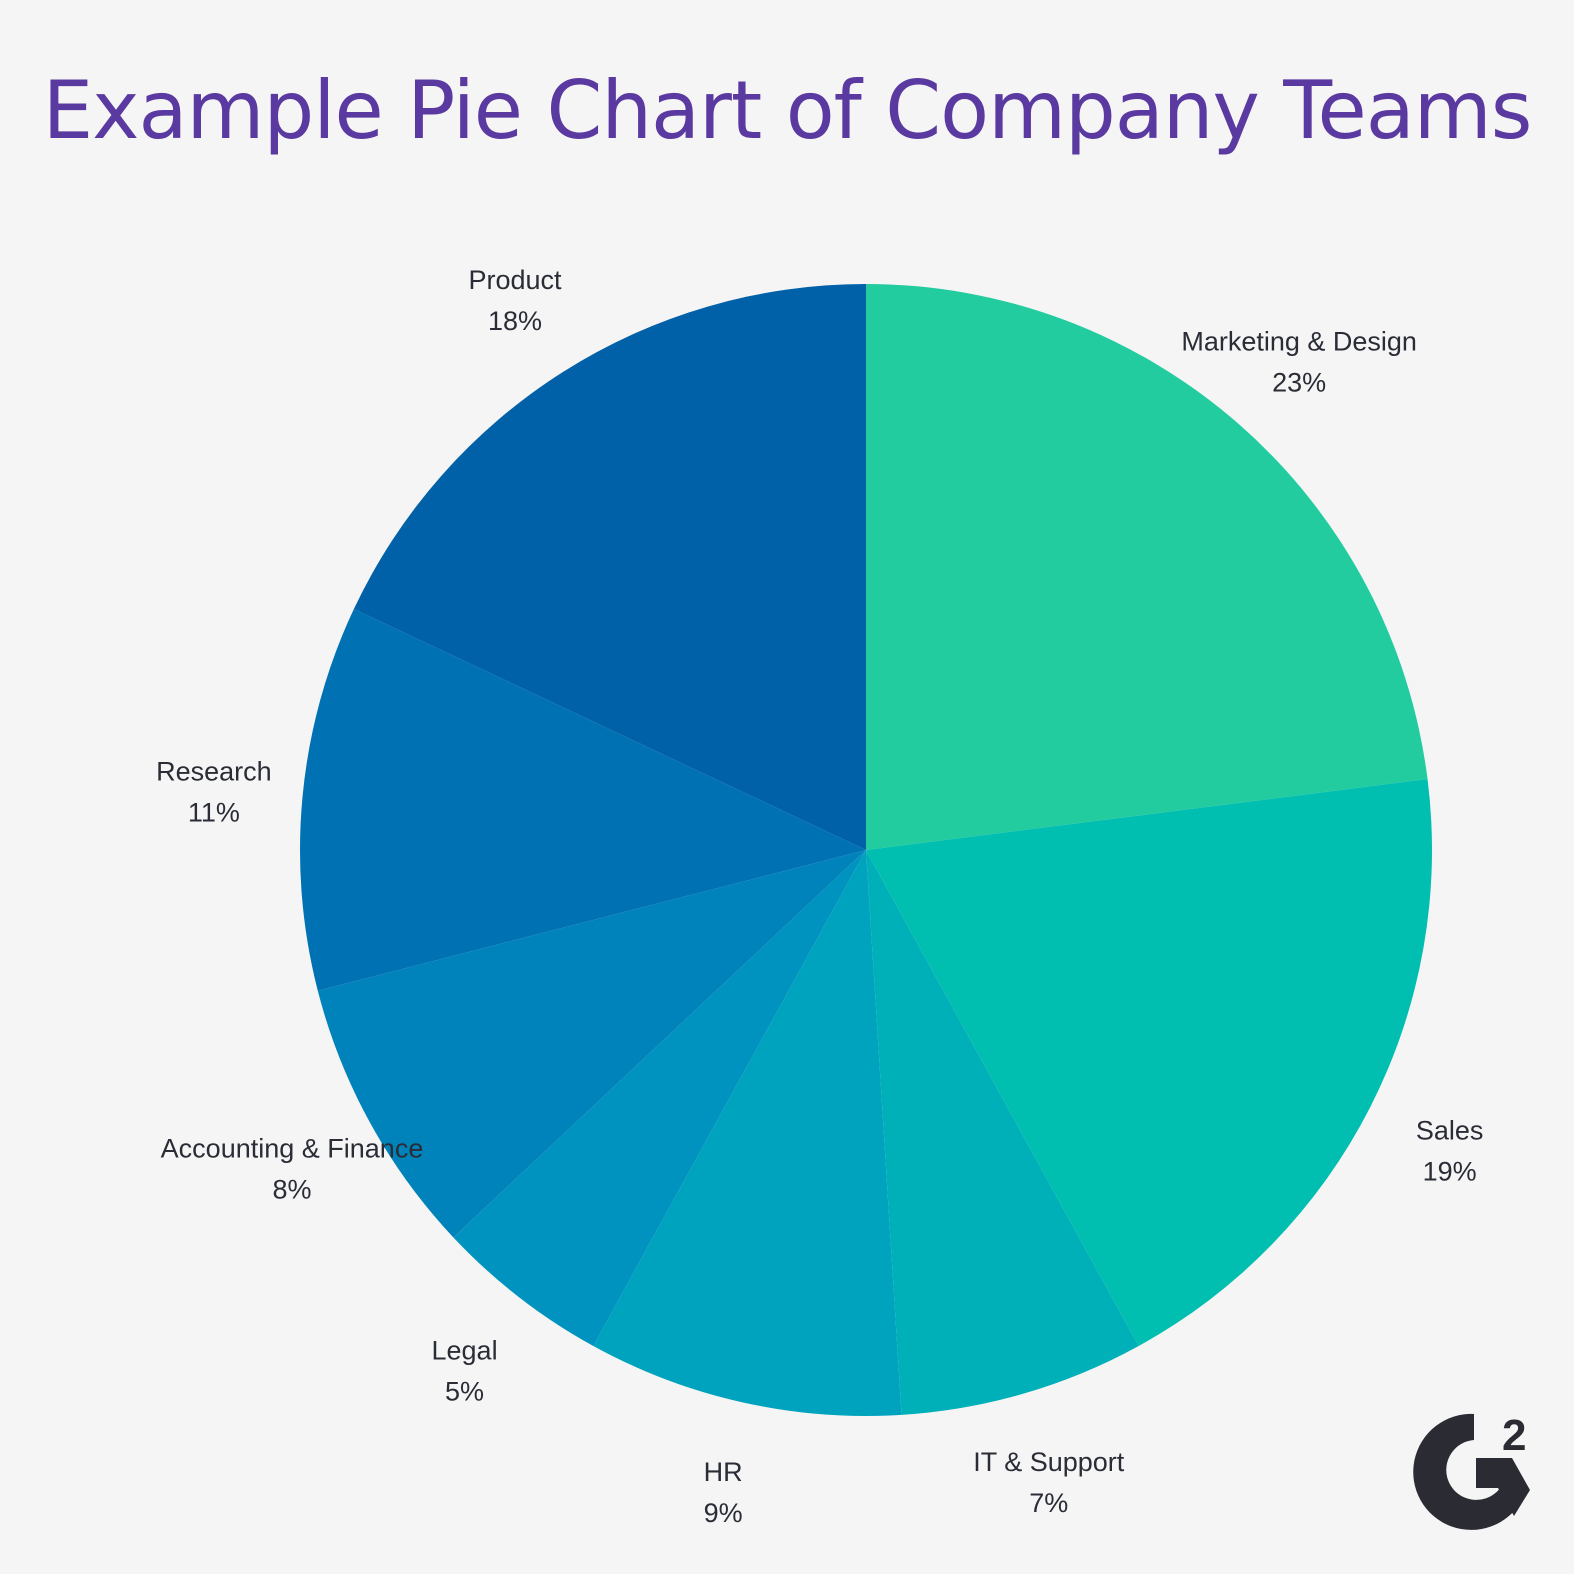  I want to click on slice-label-accounting-finance: Accounting & Finance, so click(292, 1149).